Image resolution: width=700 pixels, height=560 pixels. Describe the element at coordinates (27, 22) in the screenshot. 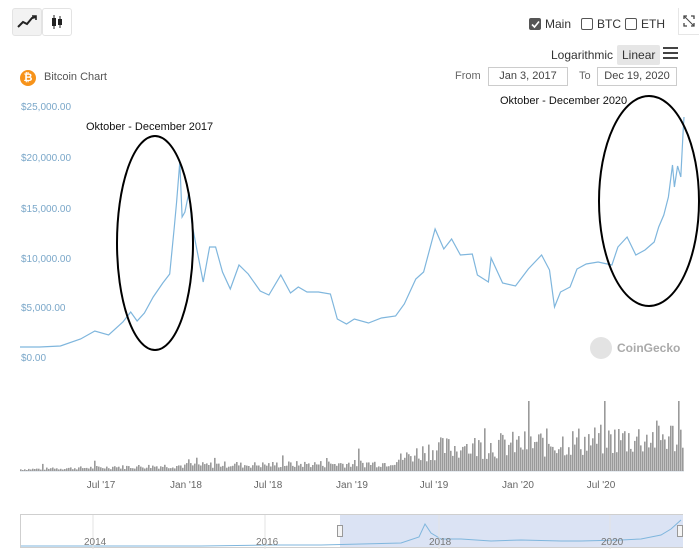

I see `line-chart-button` at that location.